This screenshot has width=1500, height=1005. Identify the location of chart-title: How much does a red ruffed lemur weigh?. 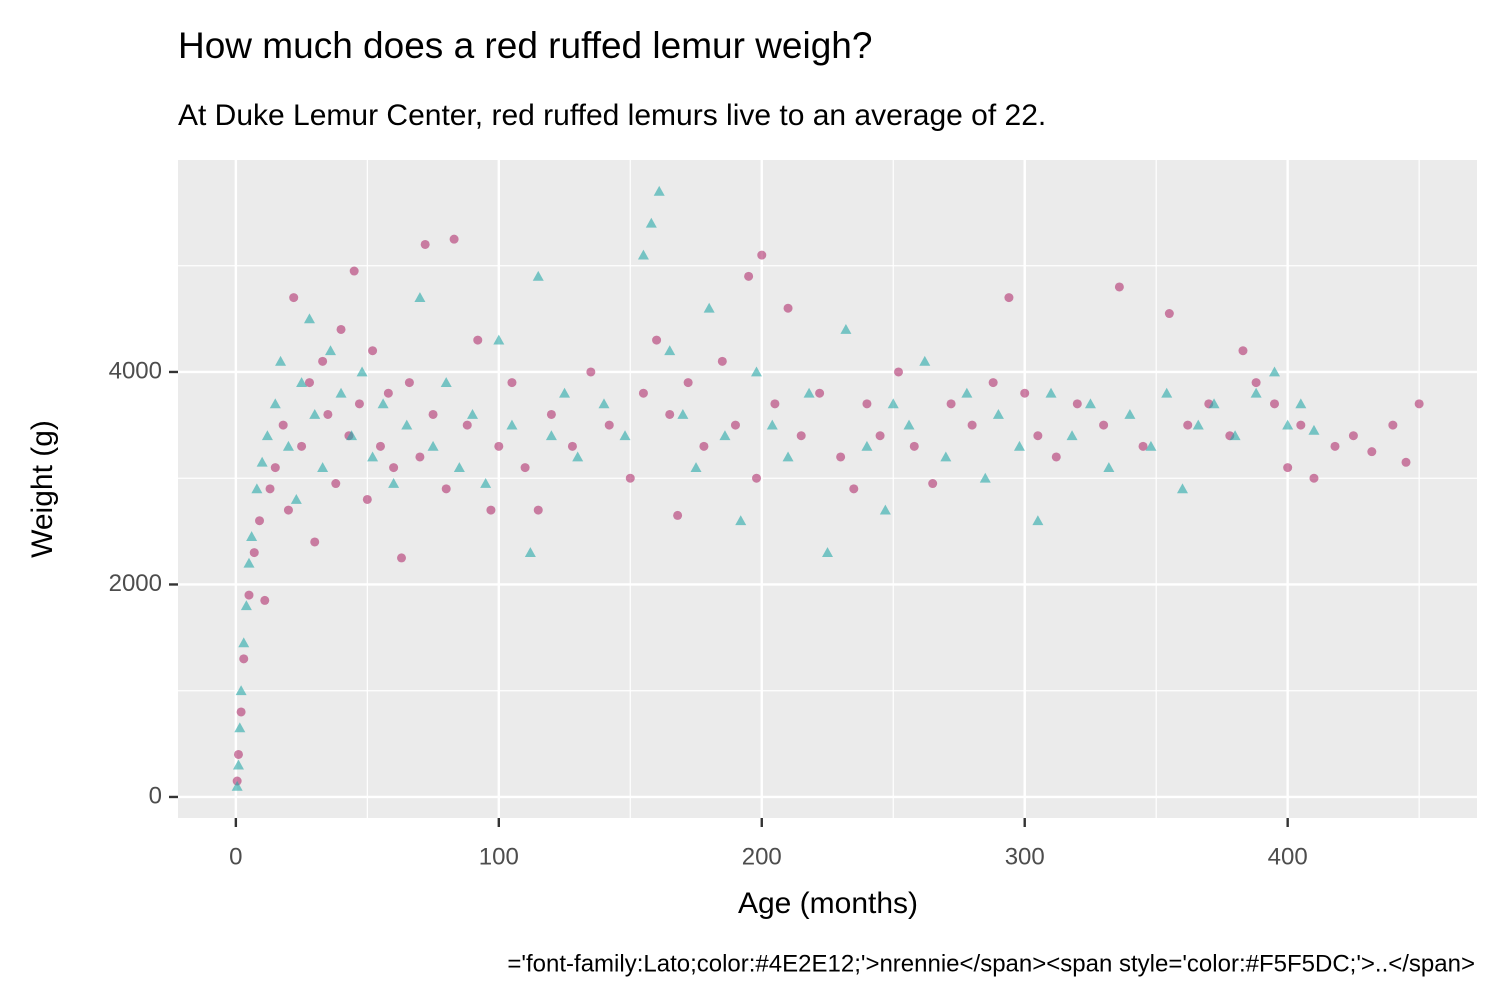
(525, 45).